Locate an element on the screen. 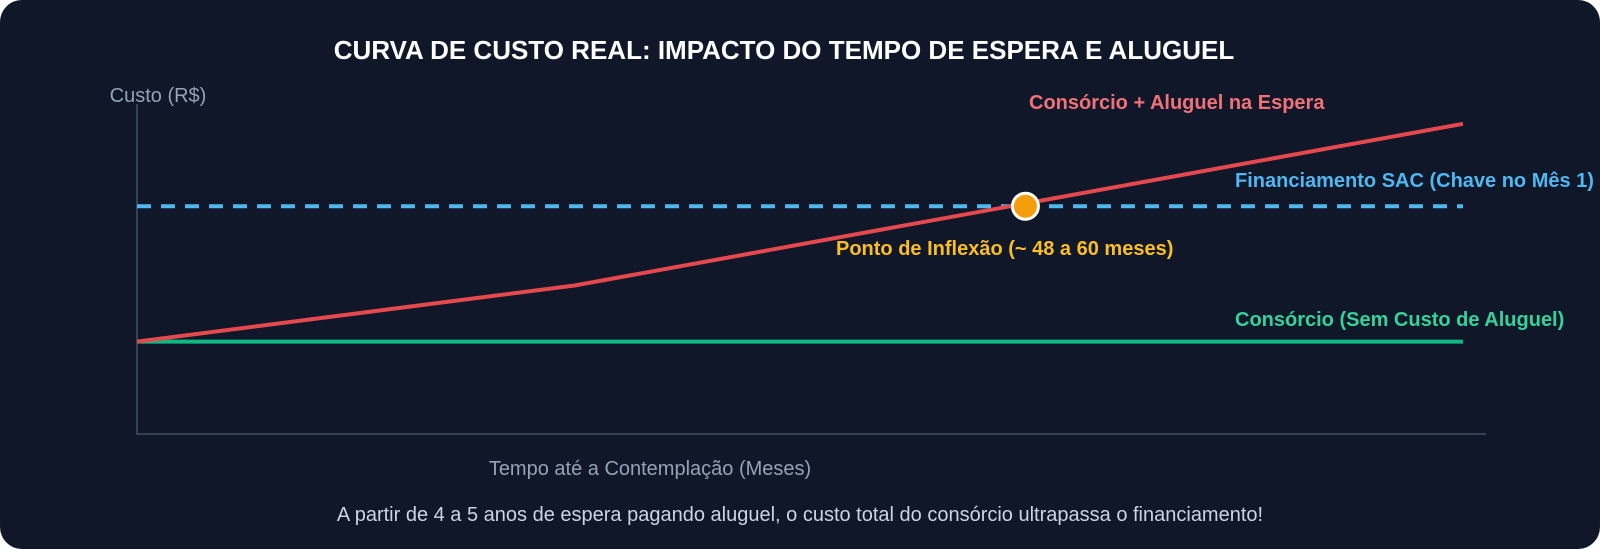 Image resolution: width=1600 pixels, height=549 pixels. inflection-point-marker is located at coordinates (1025, 206).